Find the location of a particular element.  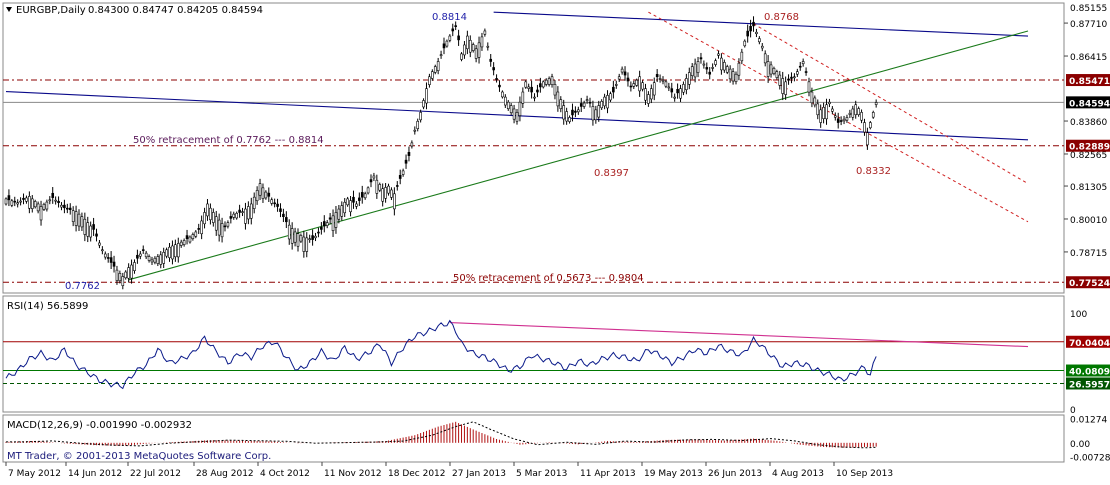

price-level-label: 0.84594 is located at coordinates (1089, 104).